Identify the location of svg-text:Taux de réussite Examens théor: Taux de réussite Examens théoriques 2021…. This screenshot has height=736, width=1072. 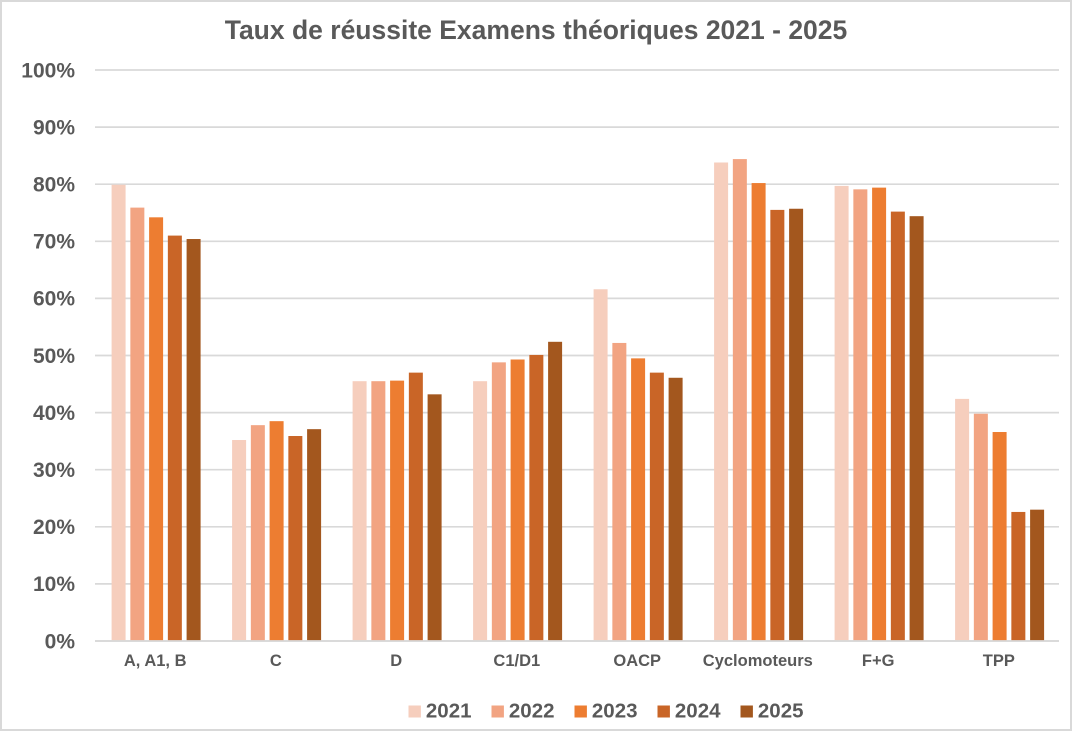
(536, 30).